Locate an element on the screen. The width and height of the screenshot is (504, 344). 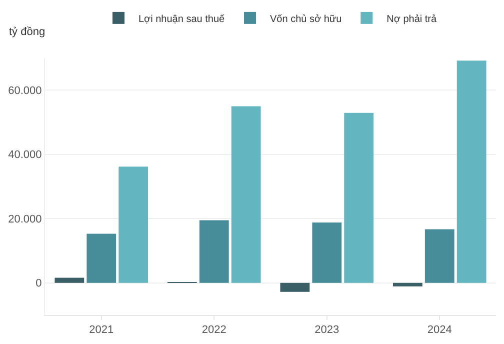
y-tick-label: 40.000 is located at coordinates (25, 155).